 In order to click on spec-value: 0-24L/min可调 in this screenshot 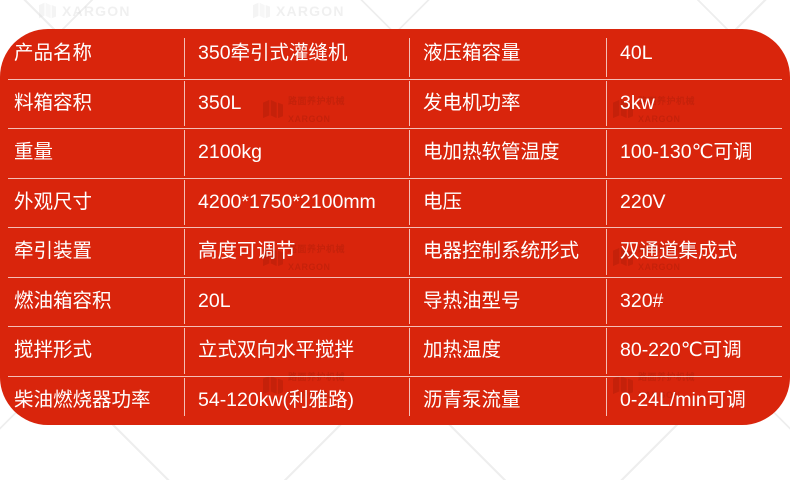, I will do `click(698, 401)`.